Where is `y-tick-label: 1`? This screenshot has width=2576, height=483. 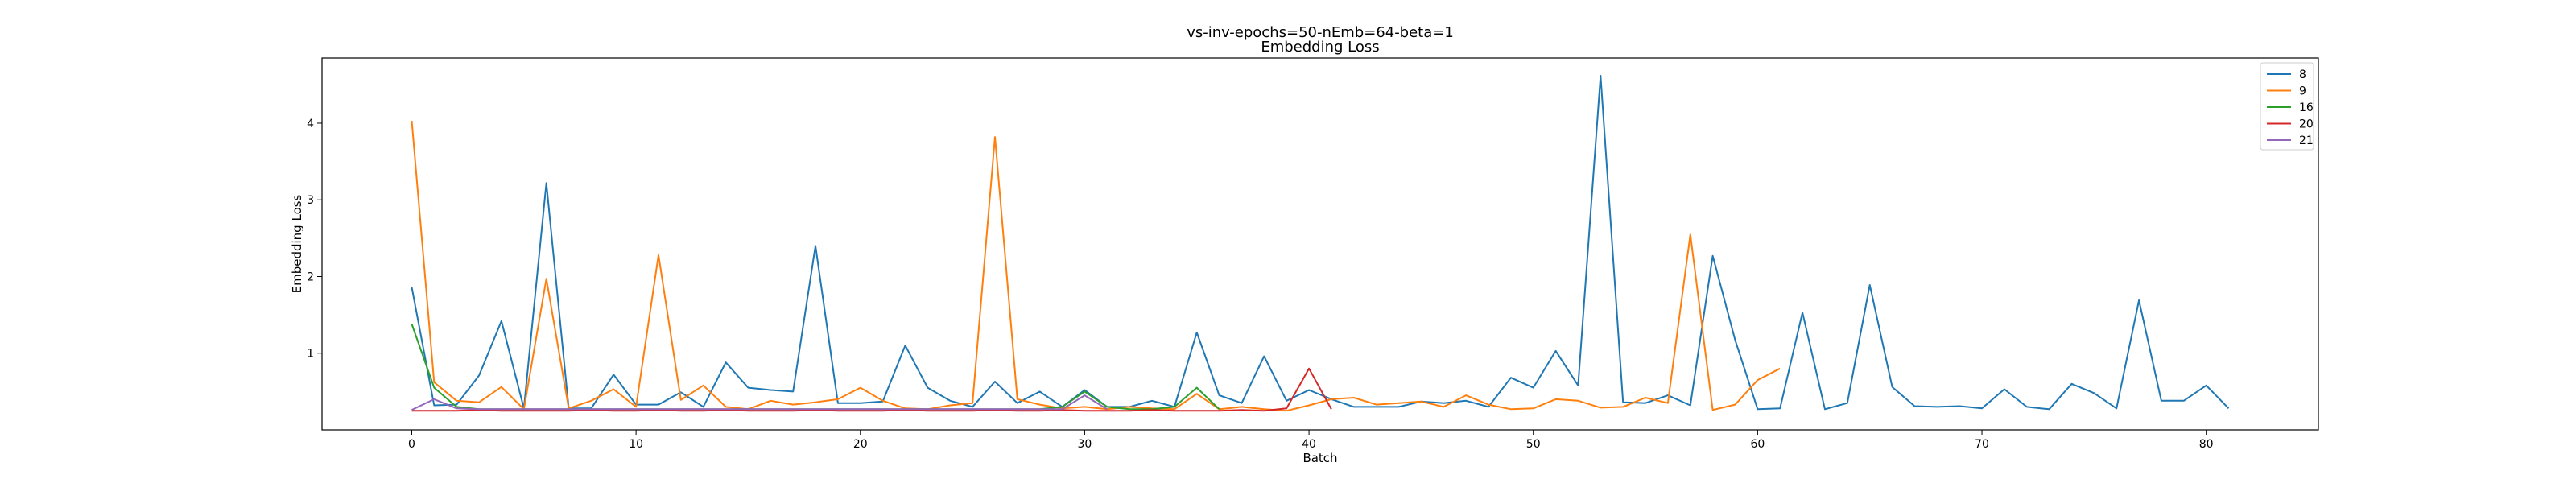
y-tick-label: 1 is located at coordinates (310, 354).